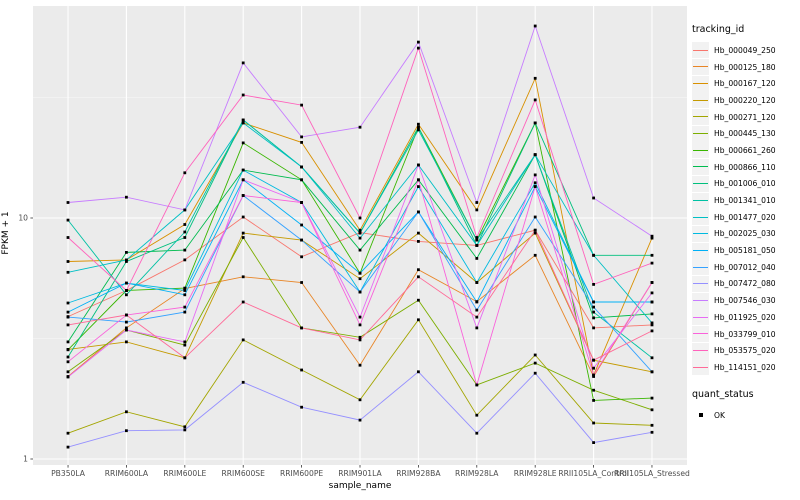  What do you see at coordinates (745, 117) in the screenshot?
I see `legend-entry-label: Hb_000271_120` at bounding box center [745, 117].